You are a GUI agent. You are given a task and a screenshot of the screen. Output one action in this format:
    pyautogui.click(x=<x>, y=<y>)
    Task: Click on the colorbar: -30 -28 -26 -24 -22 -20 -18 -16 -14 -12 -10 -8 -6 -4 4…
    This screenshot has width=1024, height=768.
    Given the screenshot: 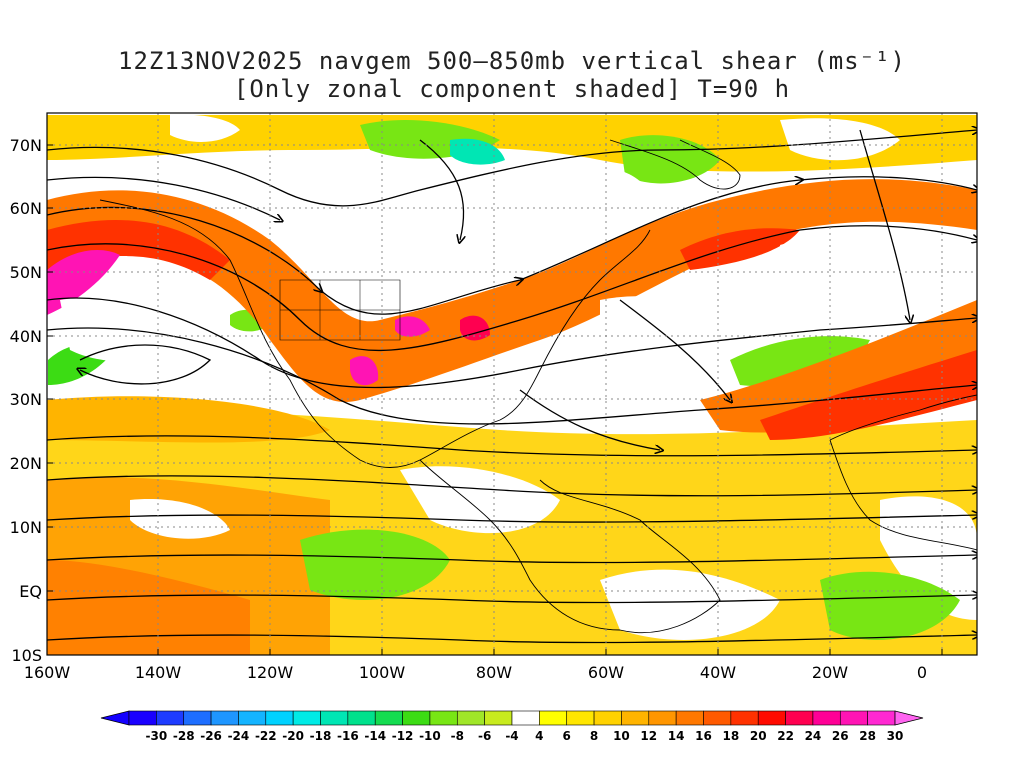 What is the action you would take?
    pyautogui.click(x=512, y=726)
    